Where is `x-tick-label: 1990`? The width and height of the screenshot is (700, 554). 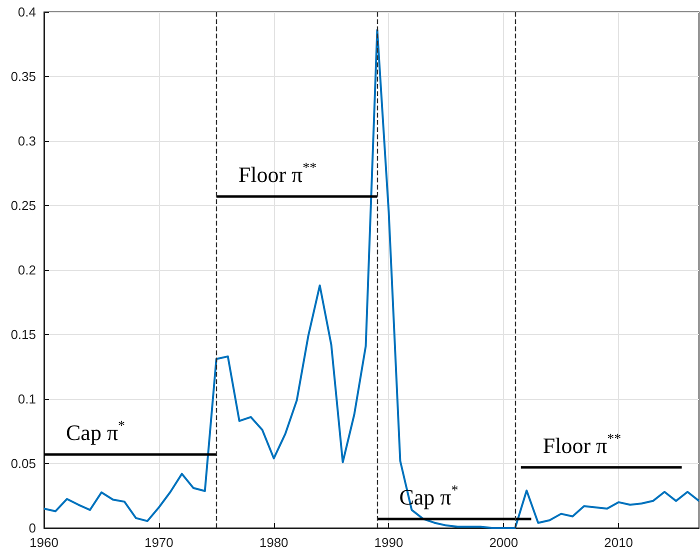 x-tick-label: 1990 is located at coordinates (389, 542).